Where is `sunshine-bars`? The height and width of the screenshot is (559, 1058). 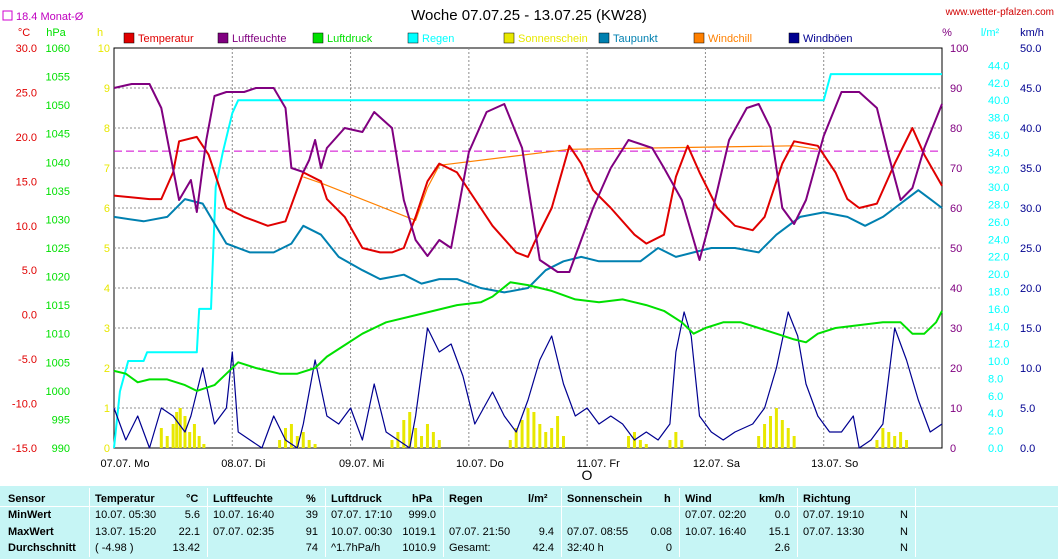 sunshine-bars is located at coordinates (534, 428).